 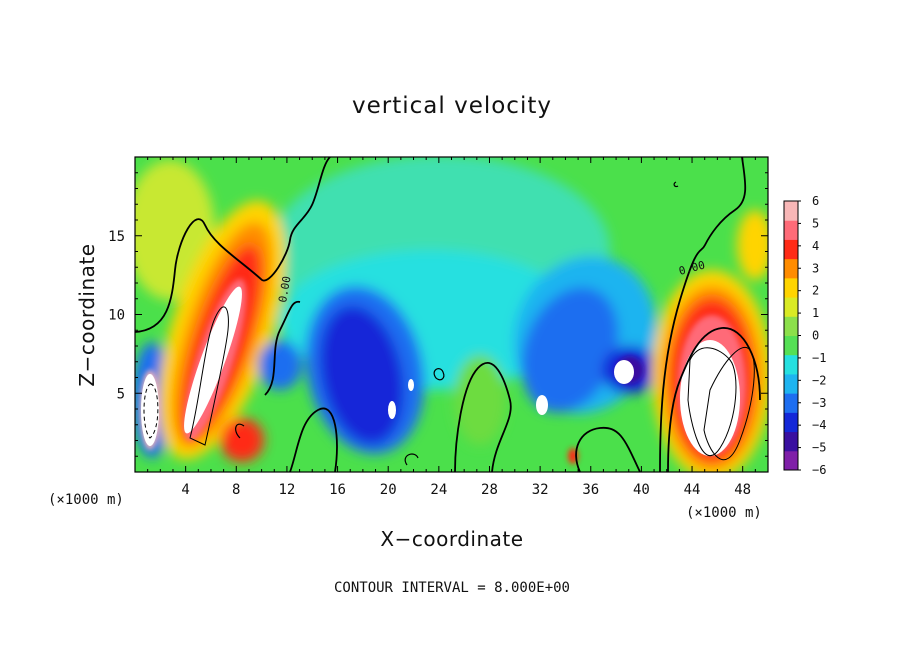 What do you see at coordinates (815, 291) in the screenshot?
I see `colorbar-label: 2` at bounding box center [815, 291].